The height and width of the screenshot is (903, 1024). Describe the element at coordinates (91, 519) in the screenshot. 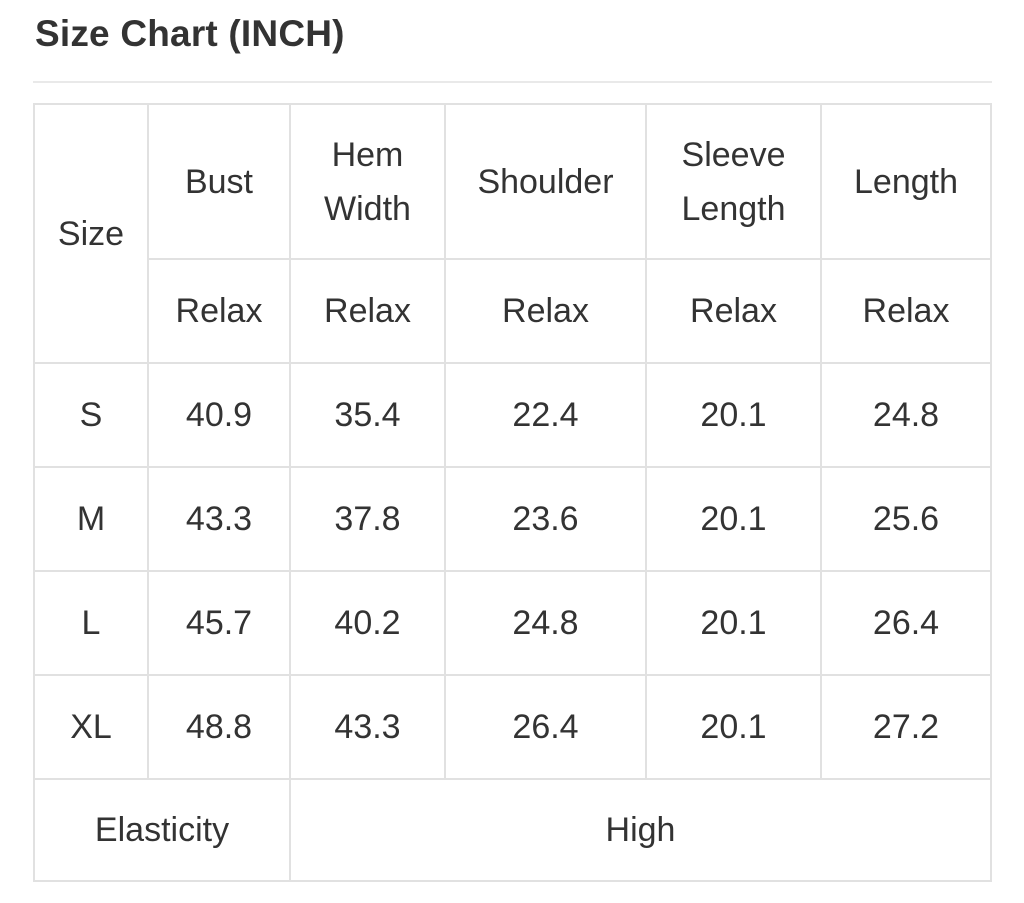

I see `size-cell: M` at that location.